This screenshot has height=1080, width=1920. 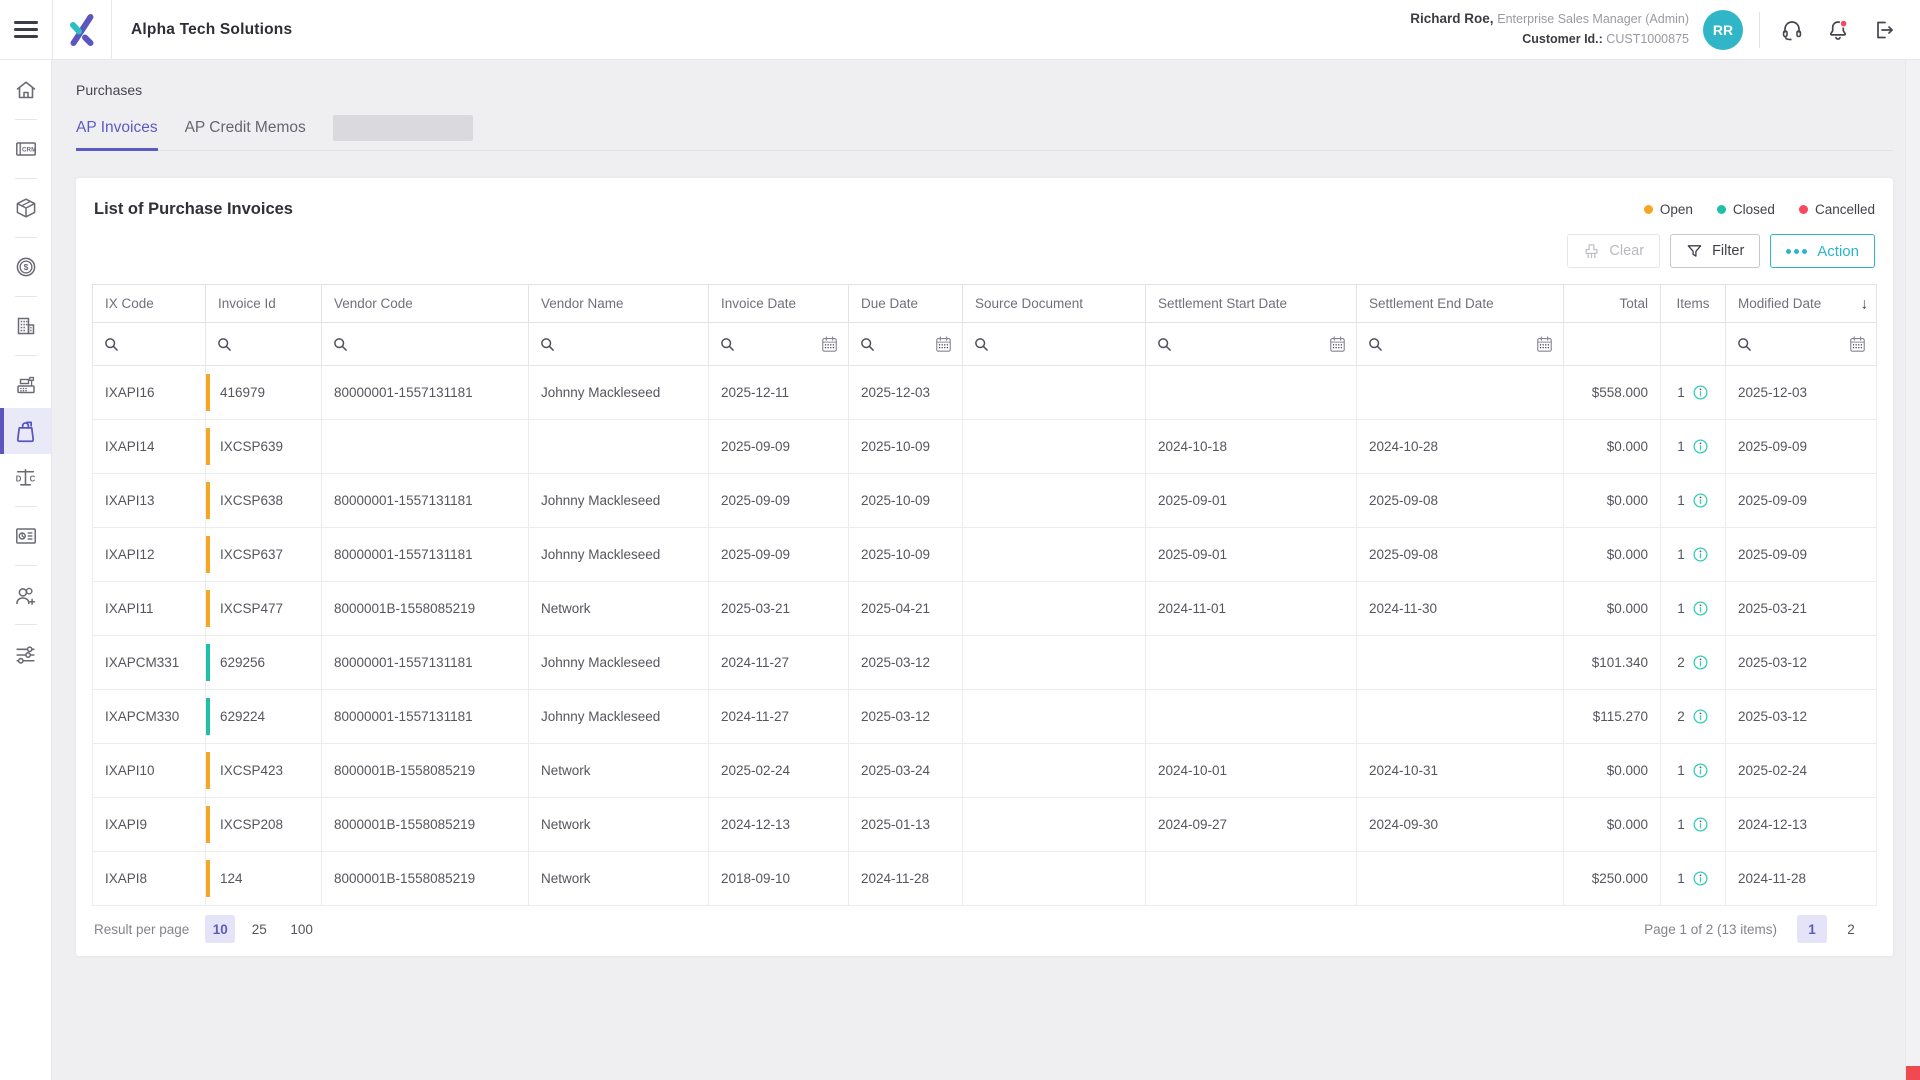 I want to click on sort-descending-icon: ↓, so click(x=1864, y=303).